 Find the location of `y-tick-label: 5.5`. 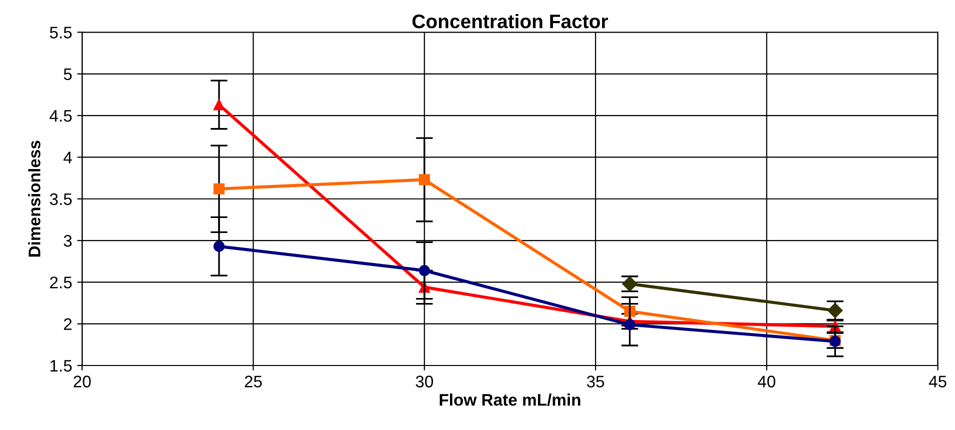

y-tick-label: 5.5 is located at coordinates (61, 32).